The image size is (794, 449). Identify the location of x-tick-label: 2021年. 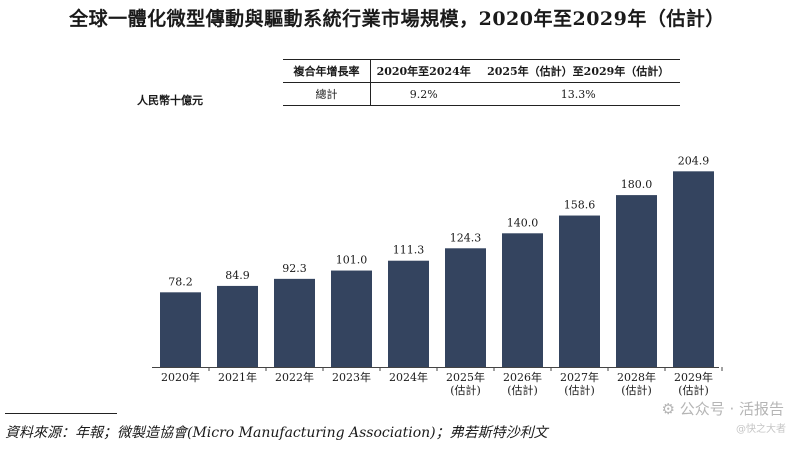
(237, 377).